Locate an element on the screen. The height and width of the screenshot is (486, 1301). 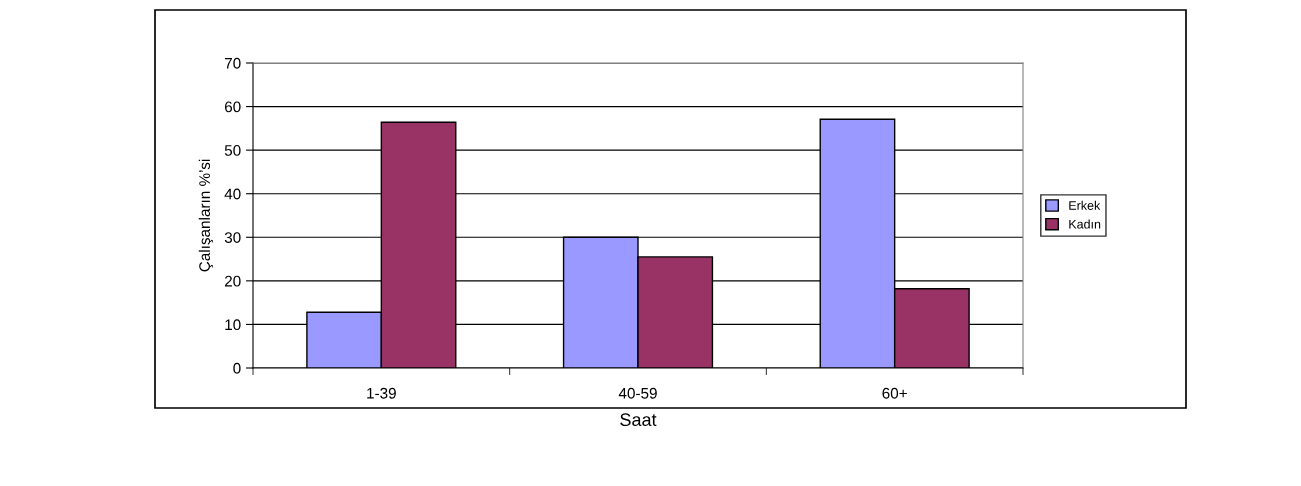
legend-label: Kadın is located at coordinates (1085, 224).